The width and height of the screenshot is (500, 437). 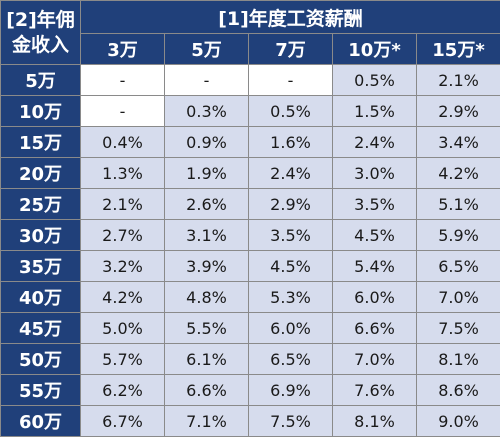 I want to click on row-header: 25万, so click(x=41, y=204).